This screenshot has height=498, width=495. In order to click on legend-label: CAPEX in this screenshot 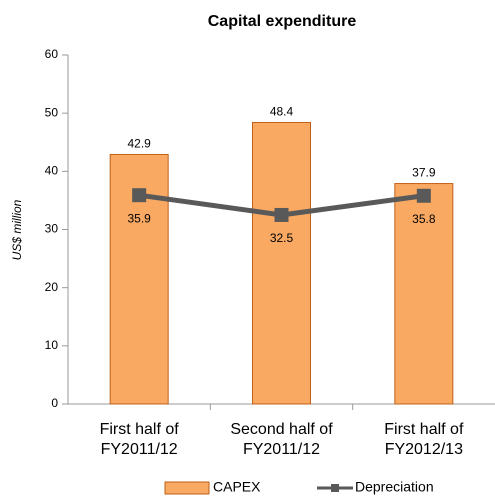, I will do `click(237, 487)`.